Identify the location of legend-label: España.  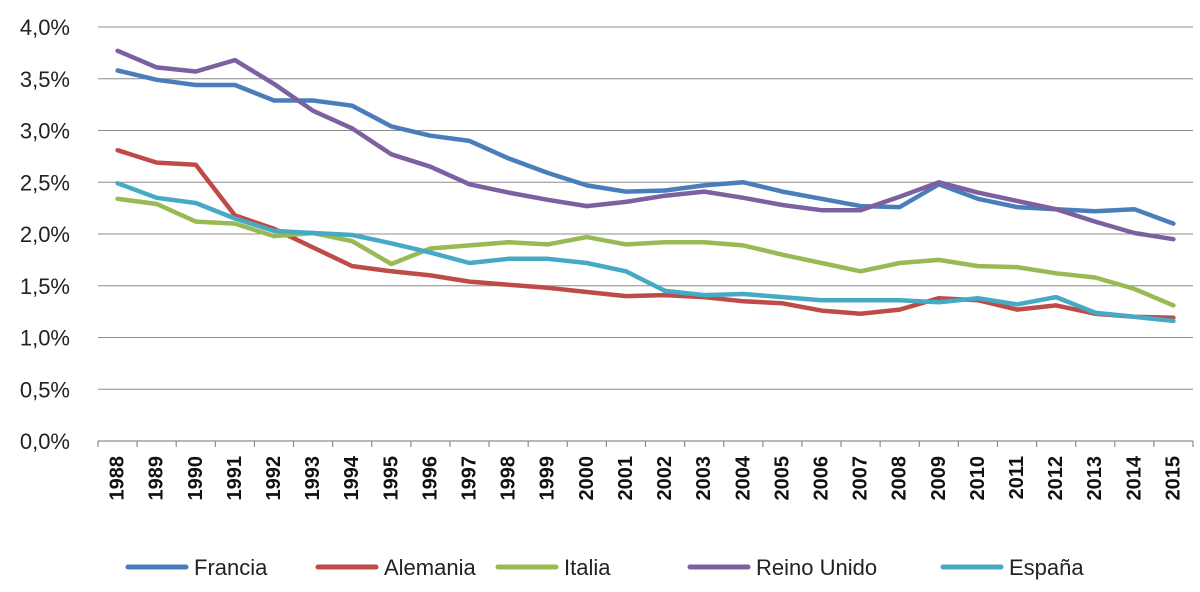
(1046, 567).